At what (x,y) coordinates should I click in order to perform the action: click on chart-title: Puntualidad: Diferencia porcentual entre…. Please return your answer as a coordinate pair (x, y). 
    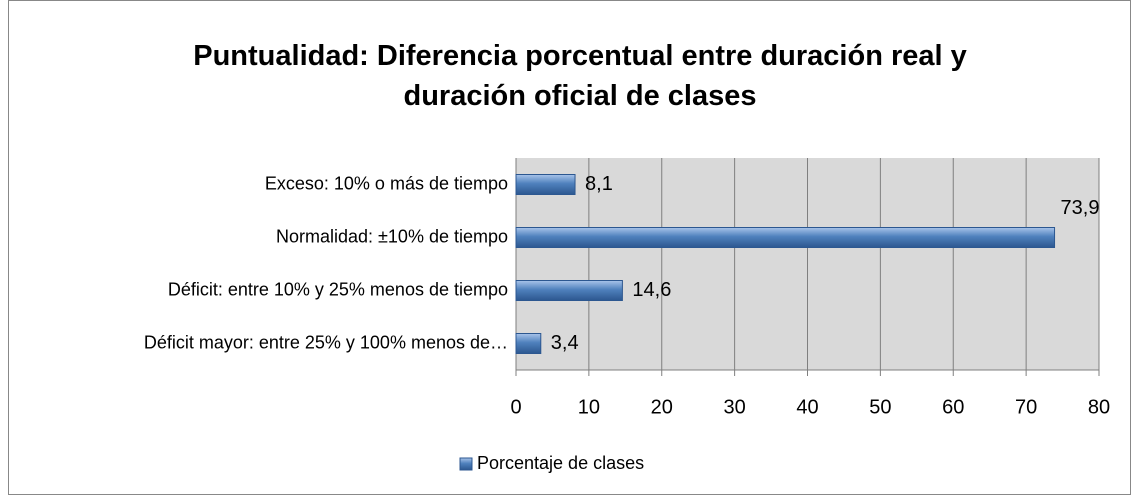
    Looking at the image, I should click on (580, 76).